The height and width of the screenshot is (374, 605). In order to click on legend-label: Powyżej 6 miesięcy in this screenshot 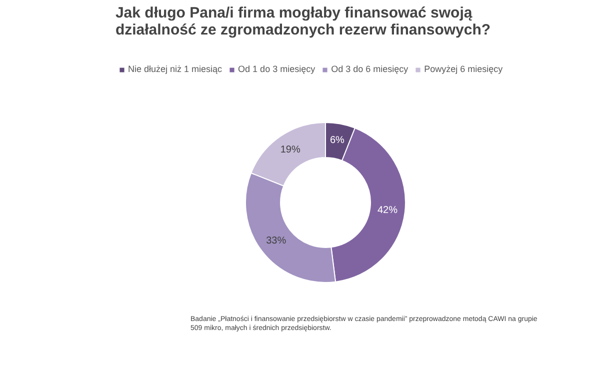, I will do `click(463, 69)`.